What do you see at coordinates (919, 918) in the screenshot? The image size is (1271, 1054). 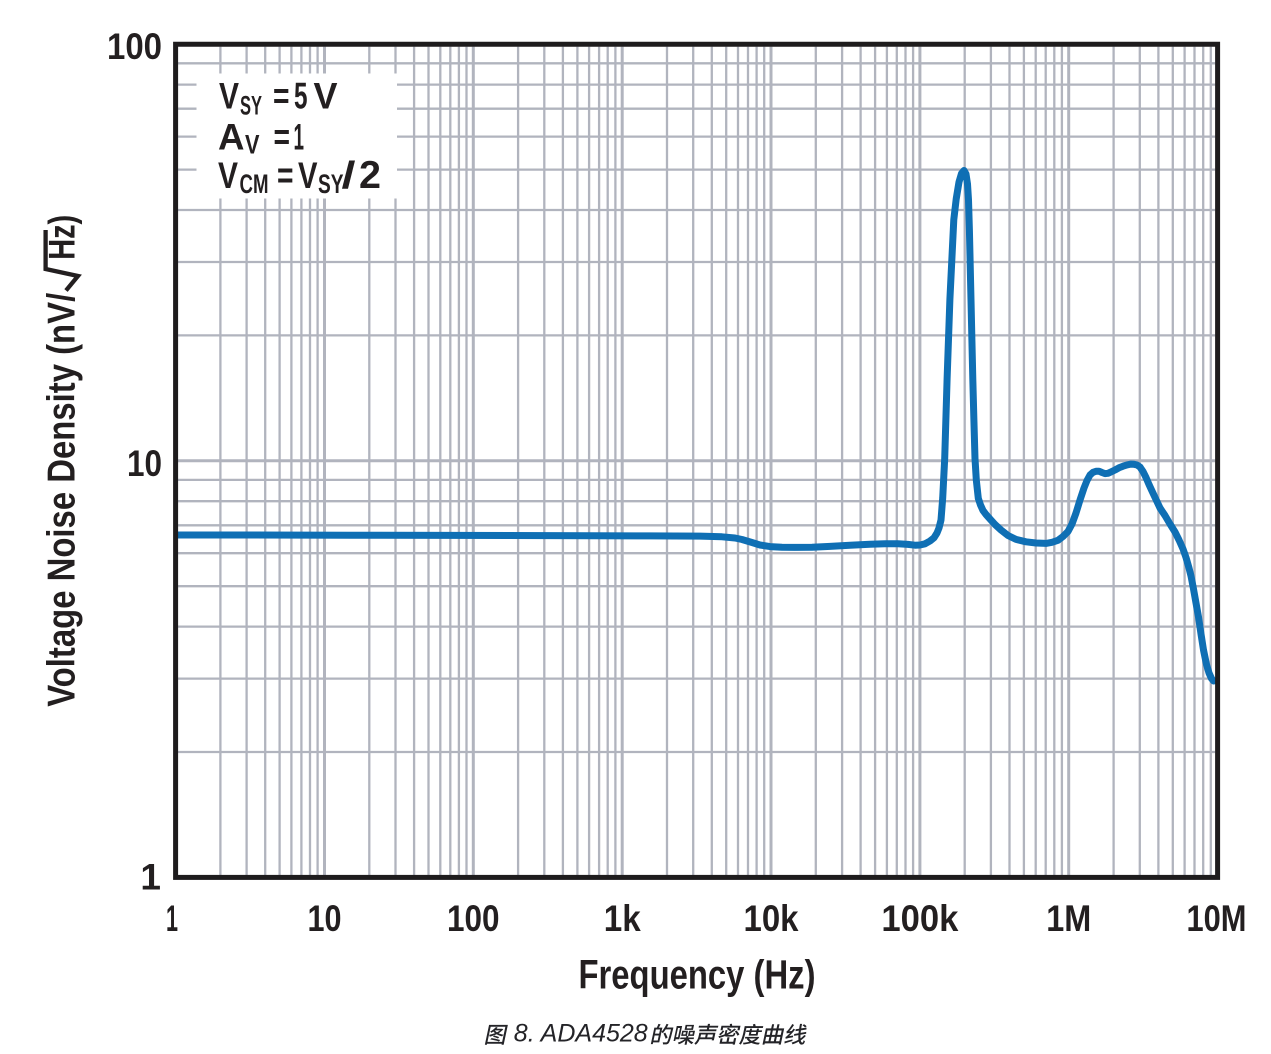 I see `svg-text: 100k` at bounding box center [919, 918].